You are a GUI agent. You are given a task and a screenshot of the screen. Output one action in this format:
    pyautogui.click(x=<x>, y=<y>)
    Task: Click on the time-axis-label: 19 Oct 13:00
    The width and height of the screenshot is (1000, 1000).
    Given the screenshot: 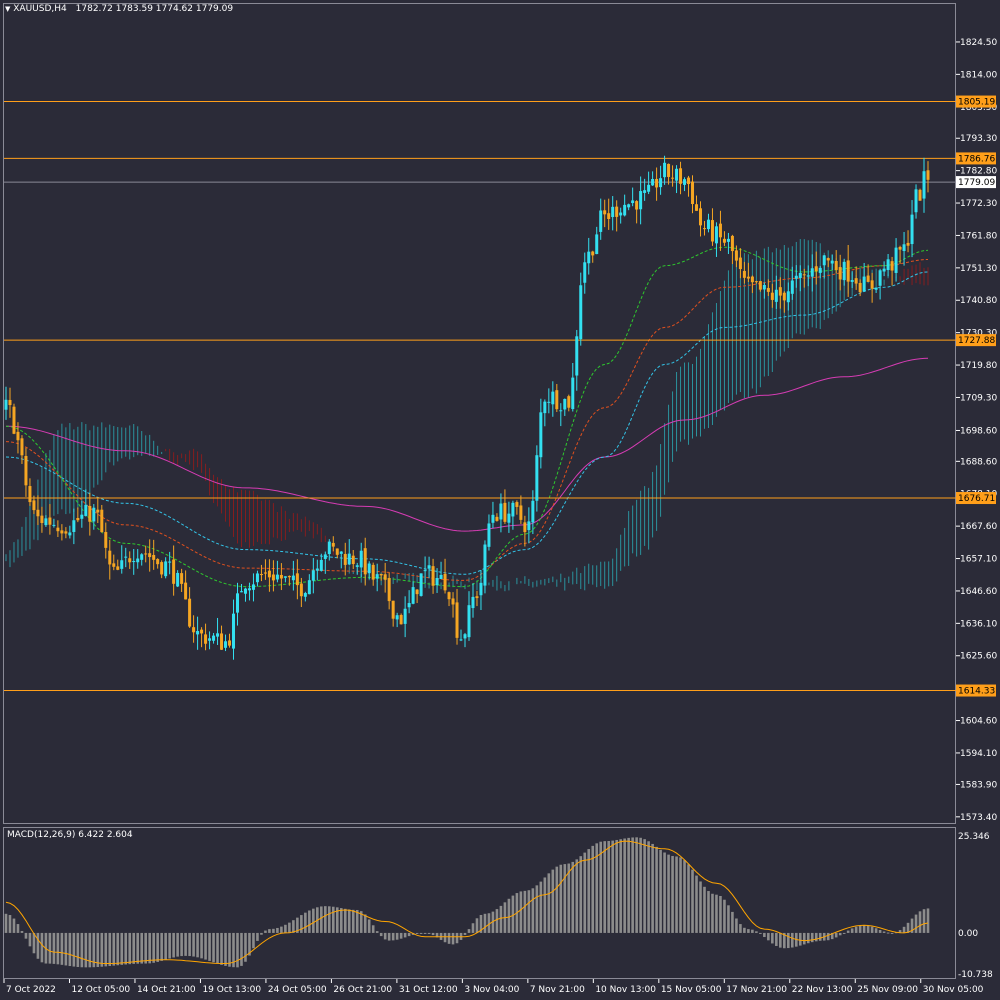 What is the action you would take?
    pyautogui.click(x=231, y=990)
    